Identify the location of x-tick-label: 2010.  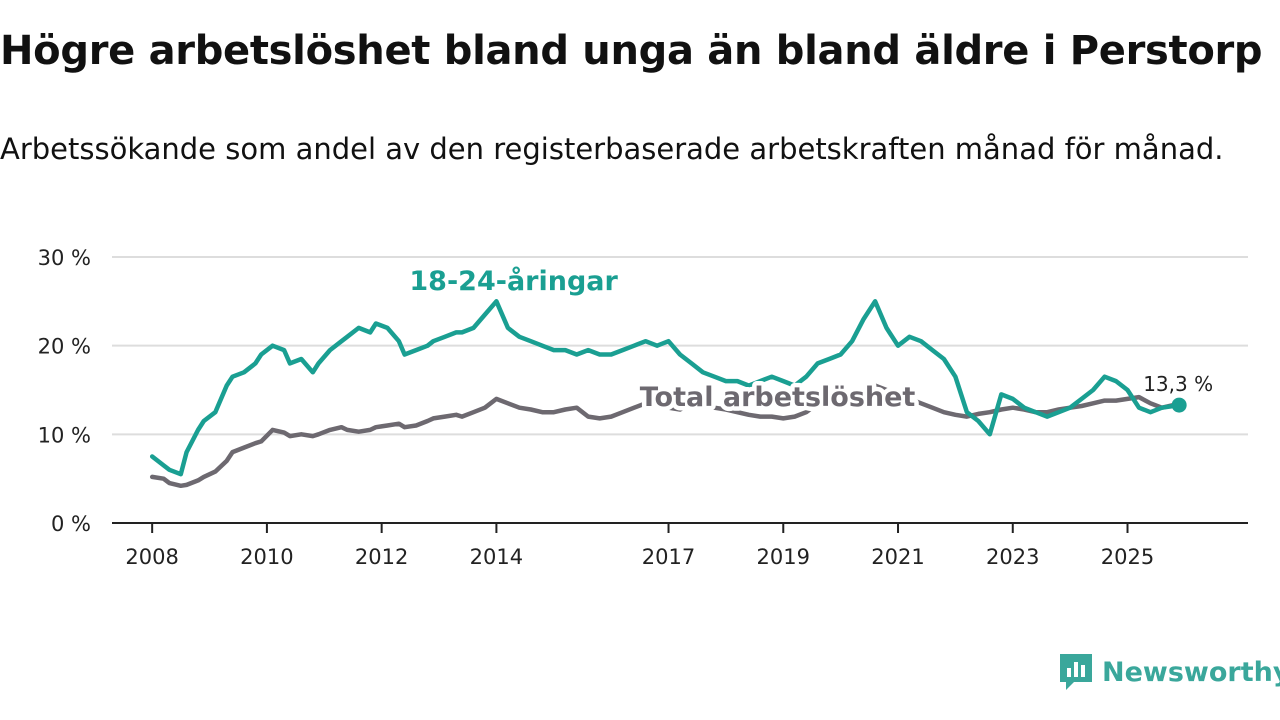
(266, 557).